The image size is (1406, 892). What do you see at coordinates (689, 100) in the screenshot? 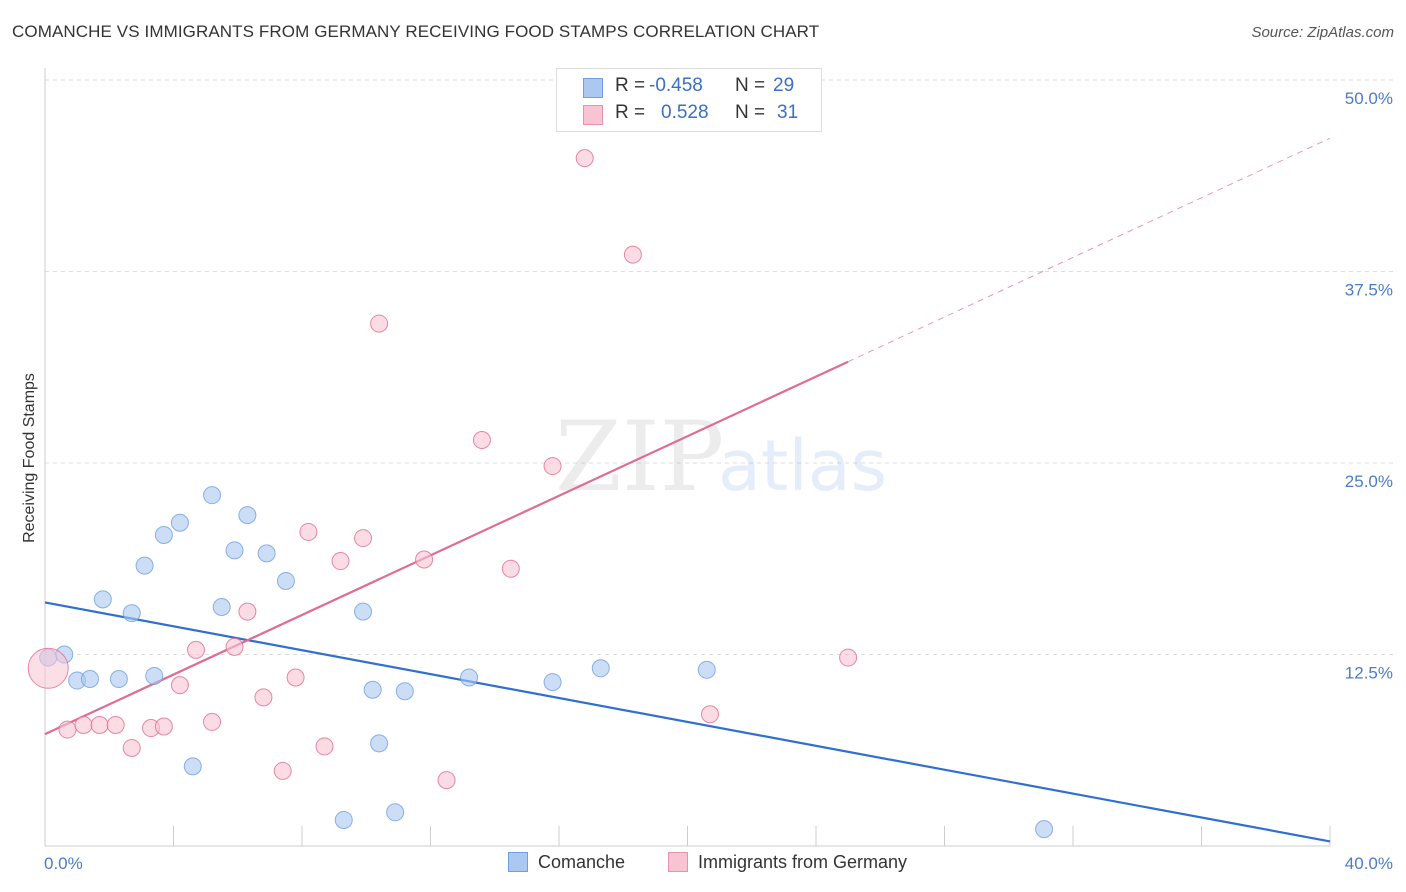
I see `correlation-legend: R = -0.458 N = 29 R = 0.528 N = 31` at bounding box center [689, 100].